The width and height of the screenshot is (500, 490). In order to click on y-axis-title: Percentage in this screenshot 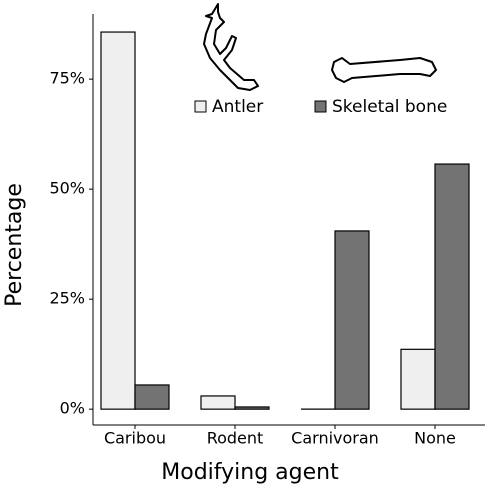, I will do `click(14, 245)`.